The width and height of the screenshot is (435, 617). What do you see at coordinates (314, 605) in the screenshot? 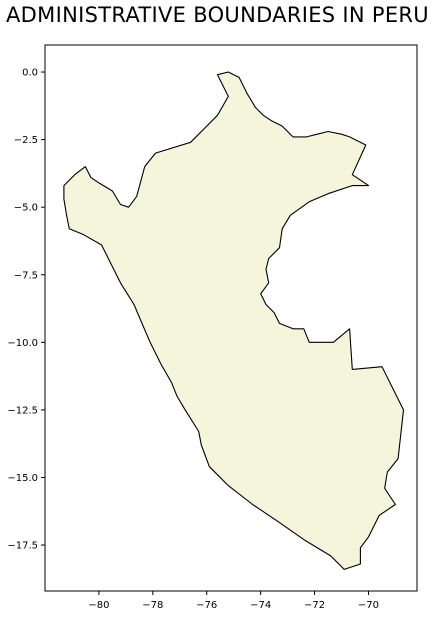
I see `x-tick-label: −72` at bounding box center [314, 605].